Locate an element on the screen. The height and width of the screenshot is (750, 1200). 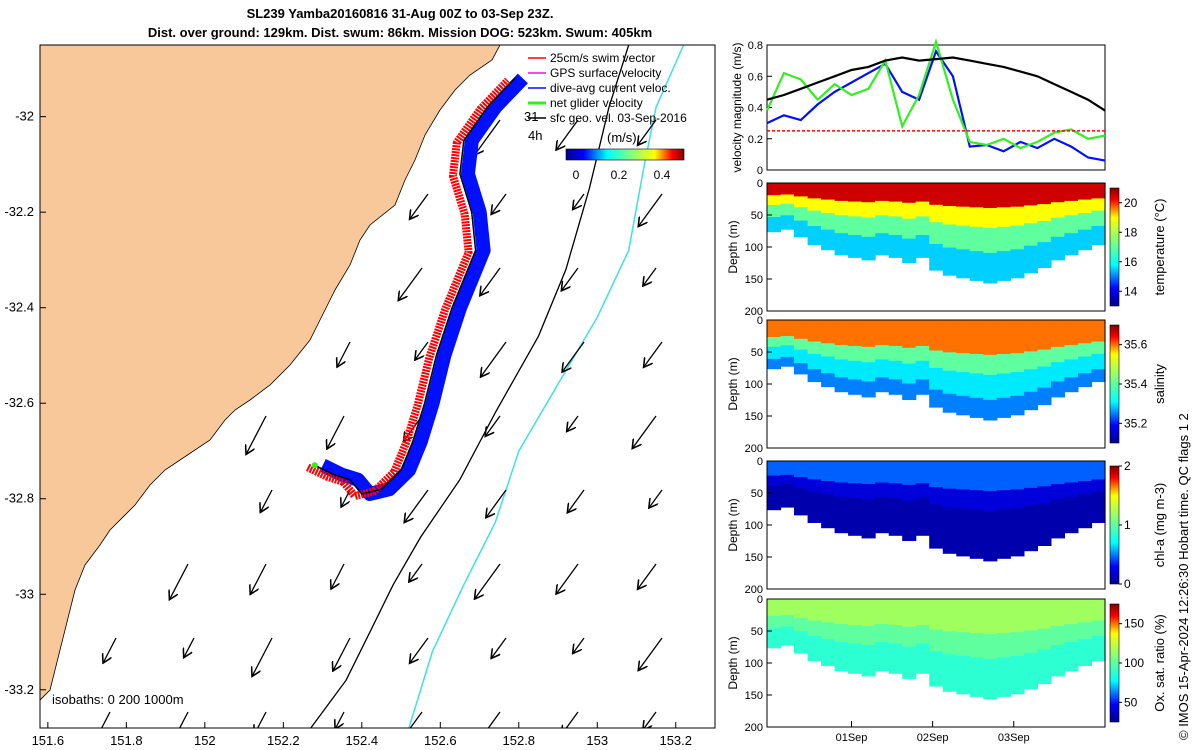
chlorophyll-ytick-label: 50 is located at coordinates (757, 494).